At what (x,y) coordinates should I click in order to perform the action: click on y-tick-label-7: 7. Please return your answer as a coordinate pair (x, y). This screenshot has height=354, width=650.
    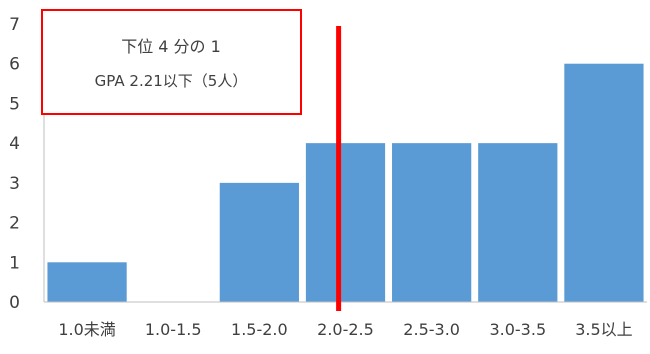
    Looking at the image, I should click on (14, 25).